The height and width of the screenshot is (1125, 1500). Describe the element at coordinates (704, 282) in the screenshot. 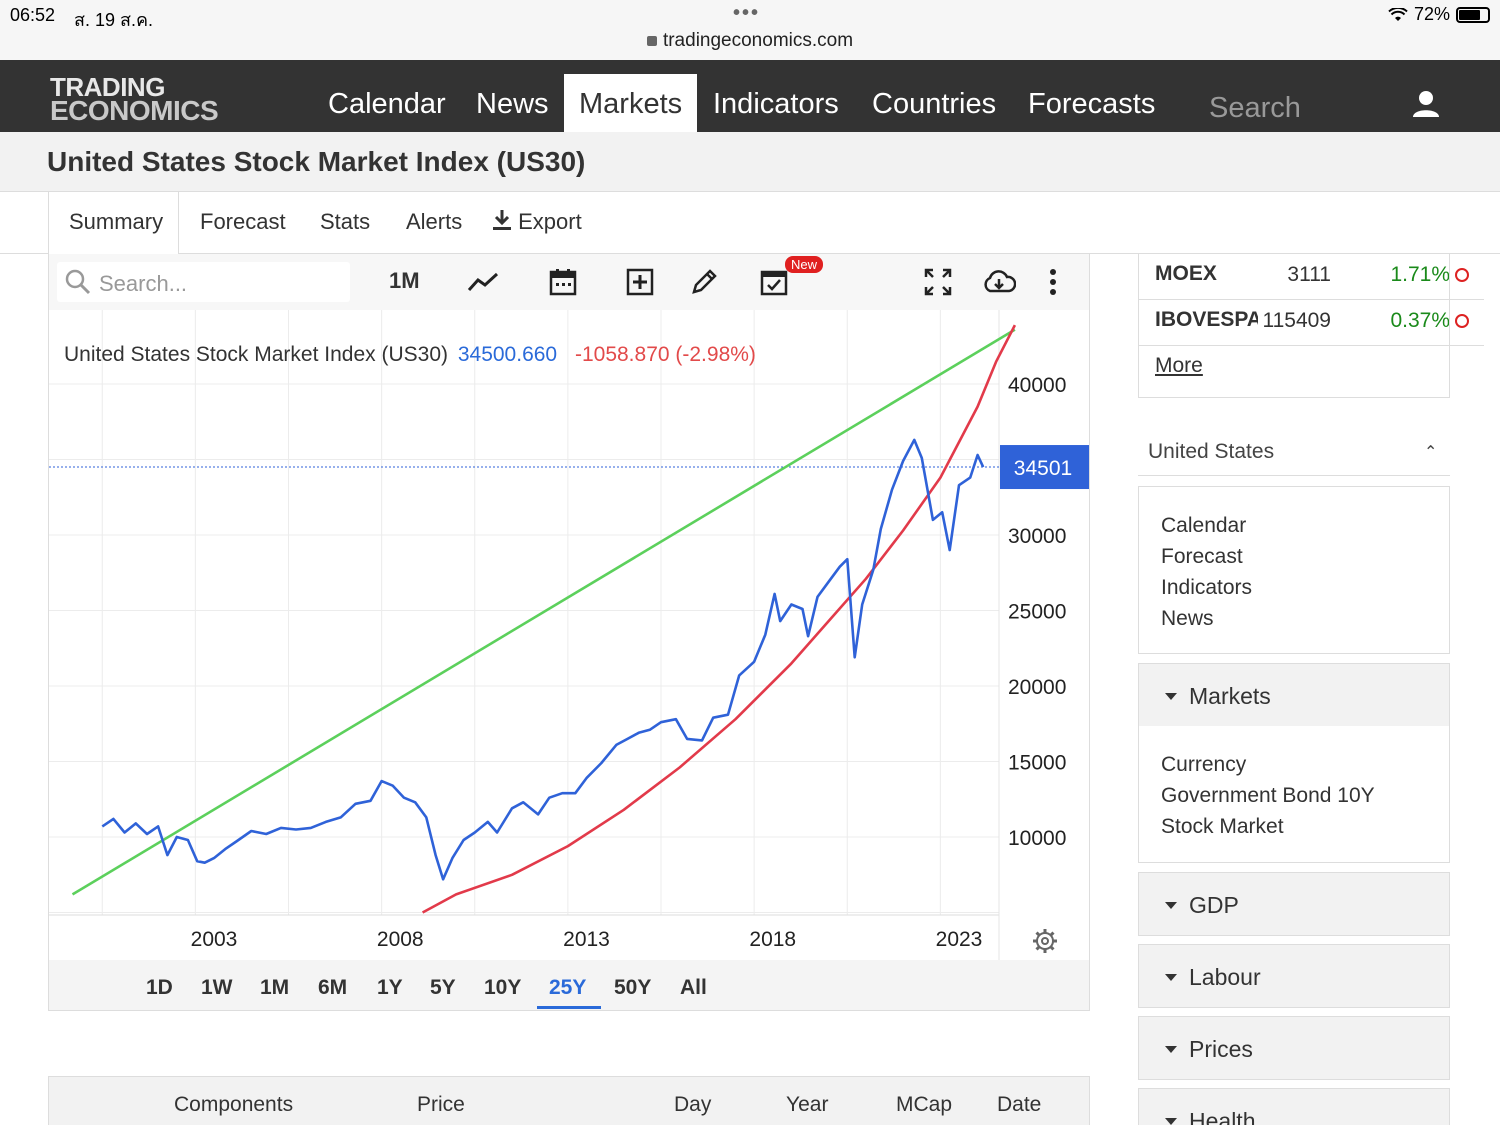

I see `draw-button` at that location.